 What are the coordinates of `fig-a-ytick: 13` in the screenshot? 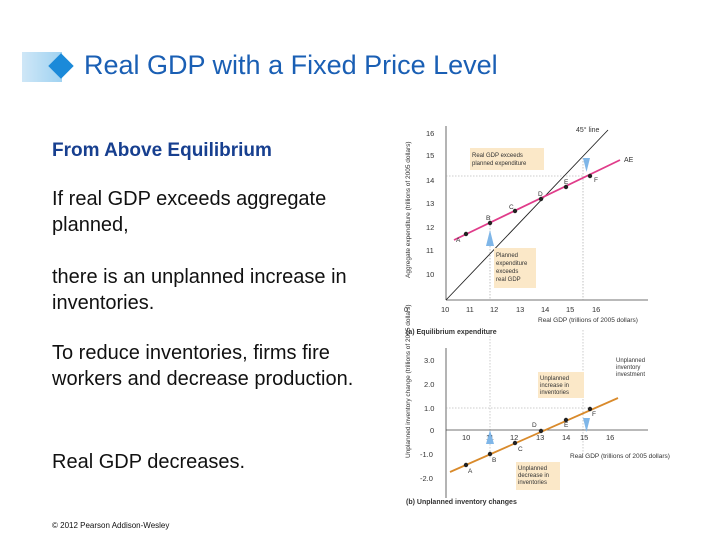 It's located at (430, 203).